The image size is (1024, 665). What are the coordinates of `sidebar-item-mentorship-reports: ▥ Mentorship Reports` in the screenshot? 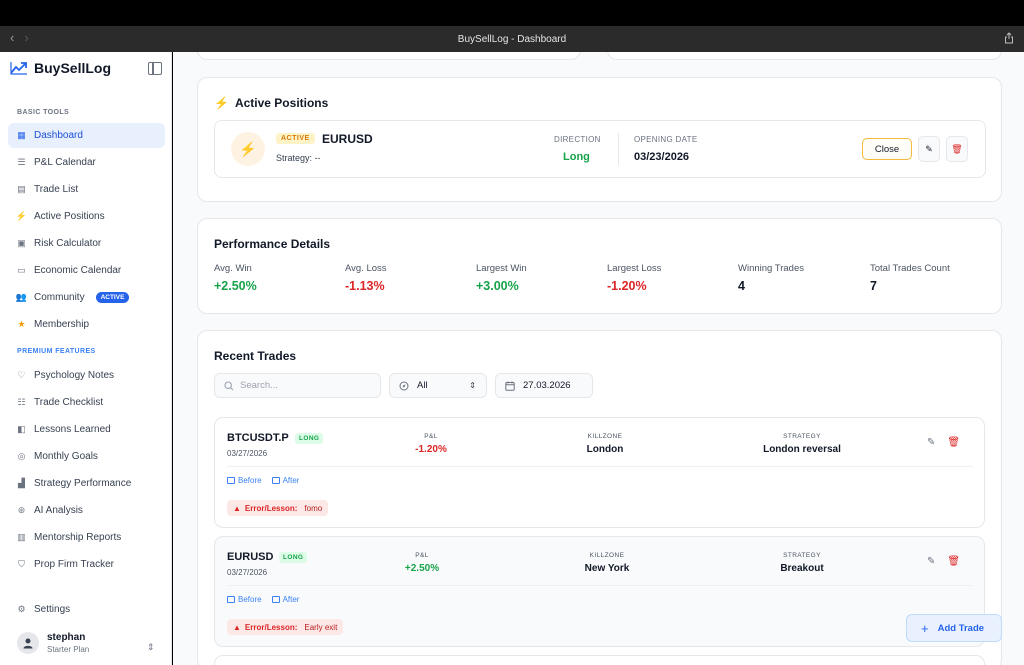 It's located at (86, 537).